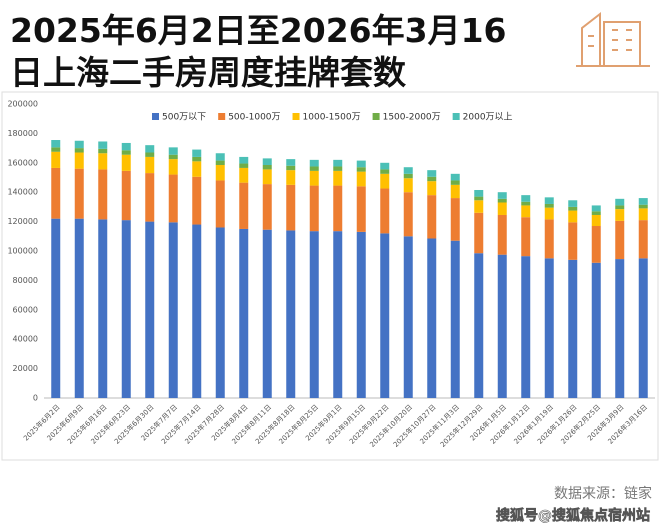 The width and height of the screenshot is (660, 528). Describe the element at coordinates (258, 30) in the screenshot. I see `chart-title: 2025年6月2日至2026年3月16` at that location.